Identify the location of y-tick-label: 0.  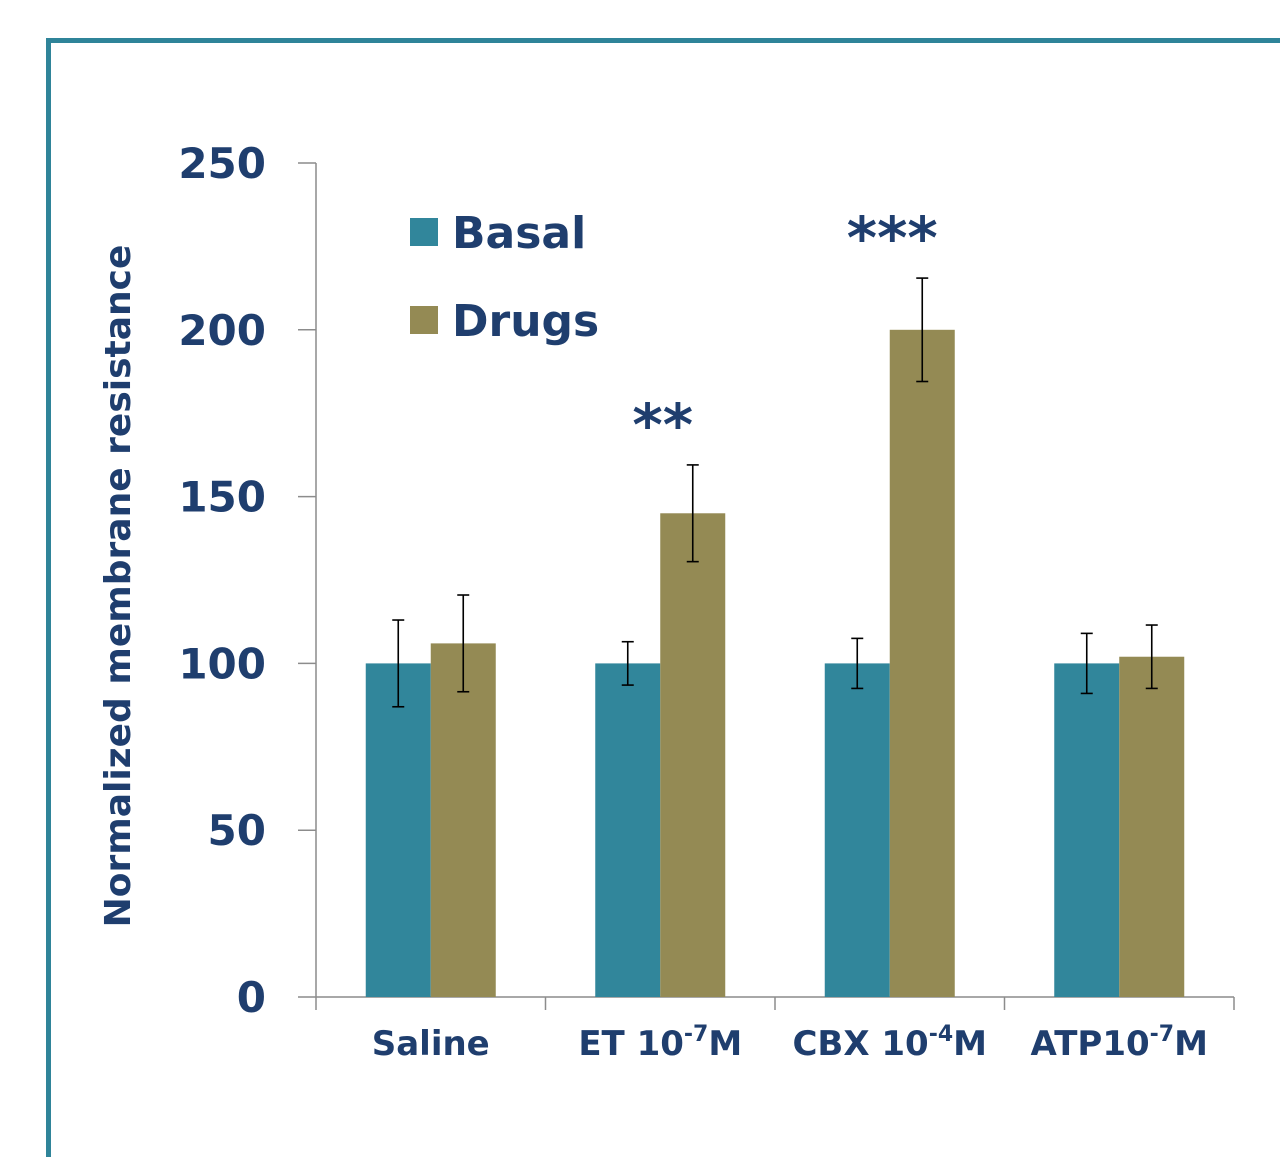
(251, 997).